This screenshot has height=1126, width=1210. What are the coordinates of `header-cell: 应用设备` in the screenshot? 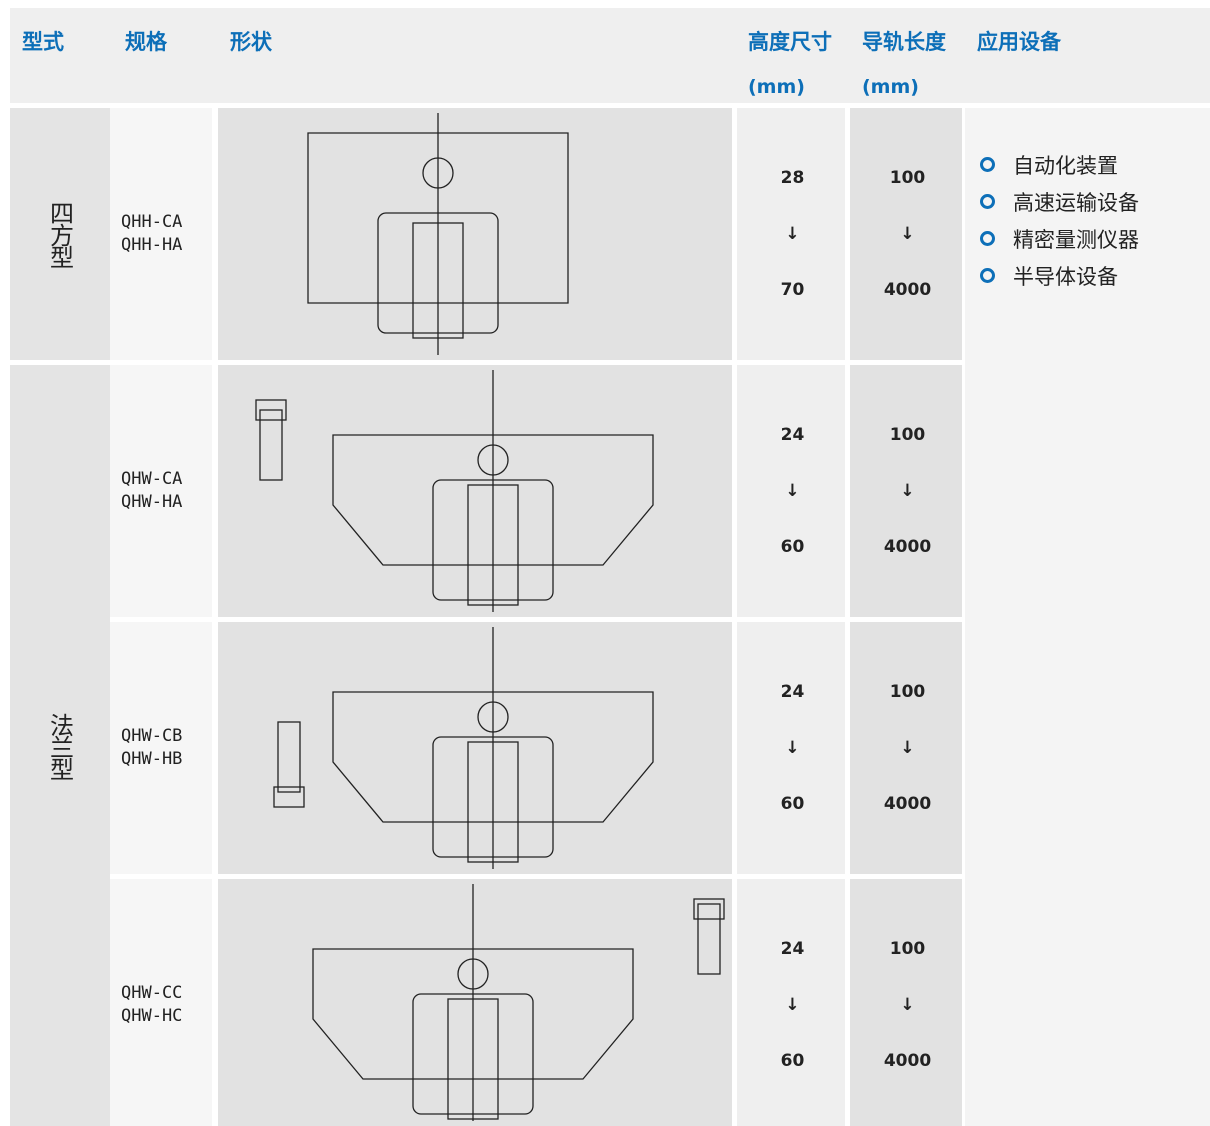 It's located at (1019, 42).